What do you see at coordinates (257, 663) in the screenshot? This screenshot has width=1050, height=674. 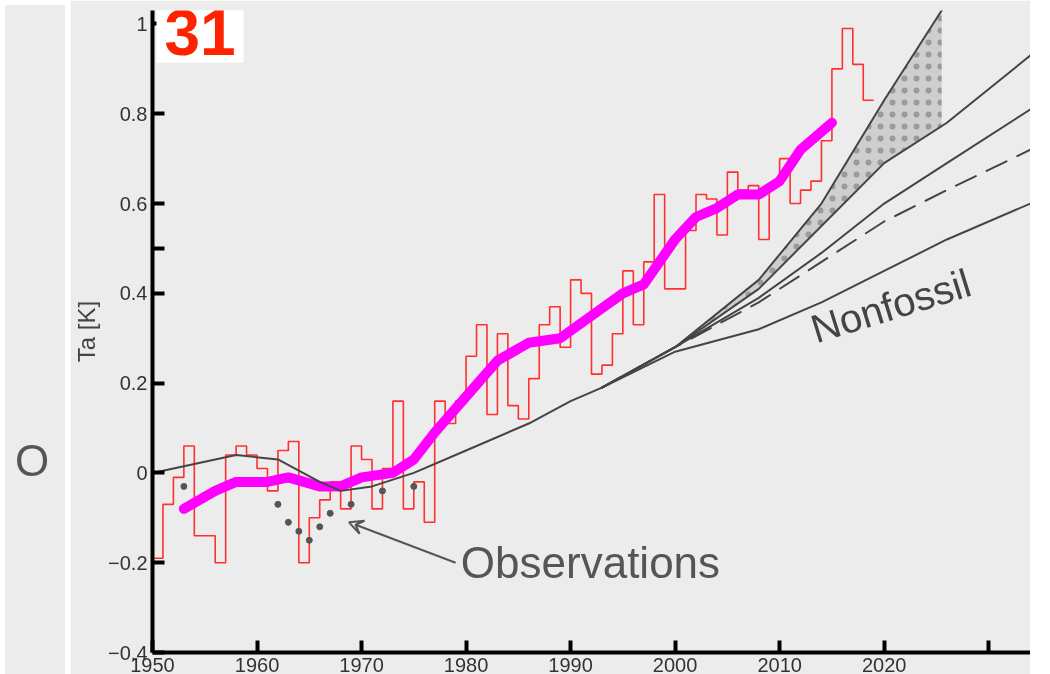 I see `x-tick-label: 1960` at bounding box center [257, 663].